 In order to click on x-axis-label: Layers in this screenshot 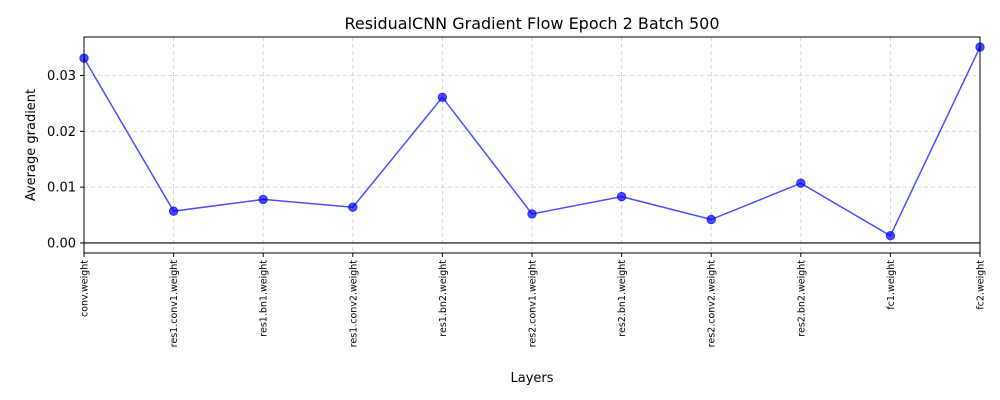, I will do `click(531, 378)`.